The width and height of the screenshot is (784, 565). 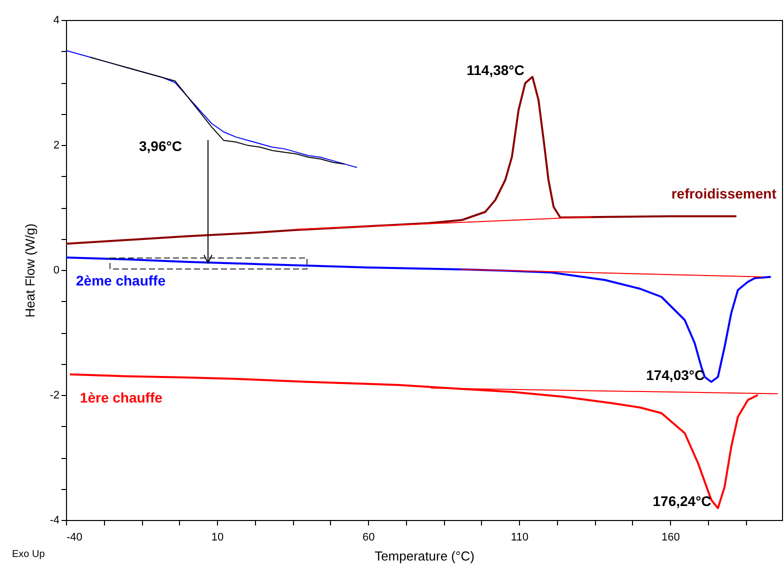 I want to click on annotation: 114,38°C, so click(x=495, y=70).